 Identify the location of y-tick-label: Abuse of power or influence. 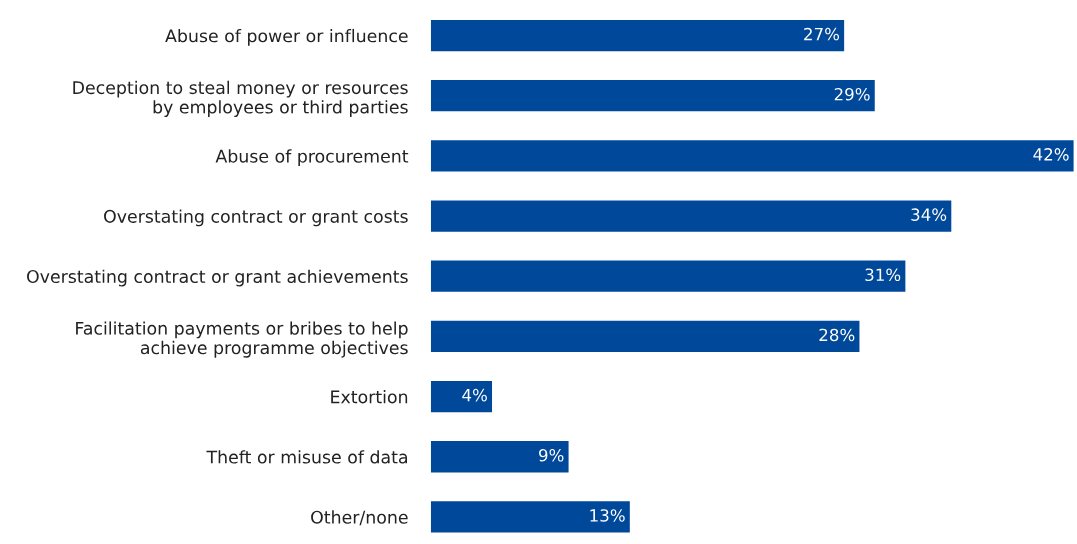
(286, 37).